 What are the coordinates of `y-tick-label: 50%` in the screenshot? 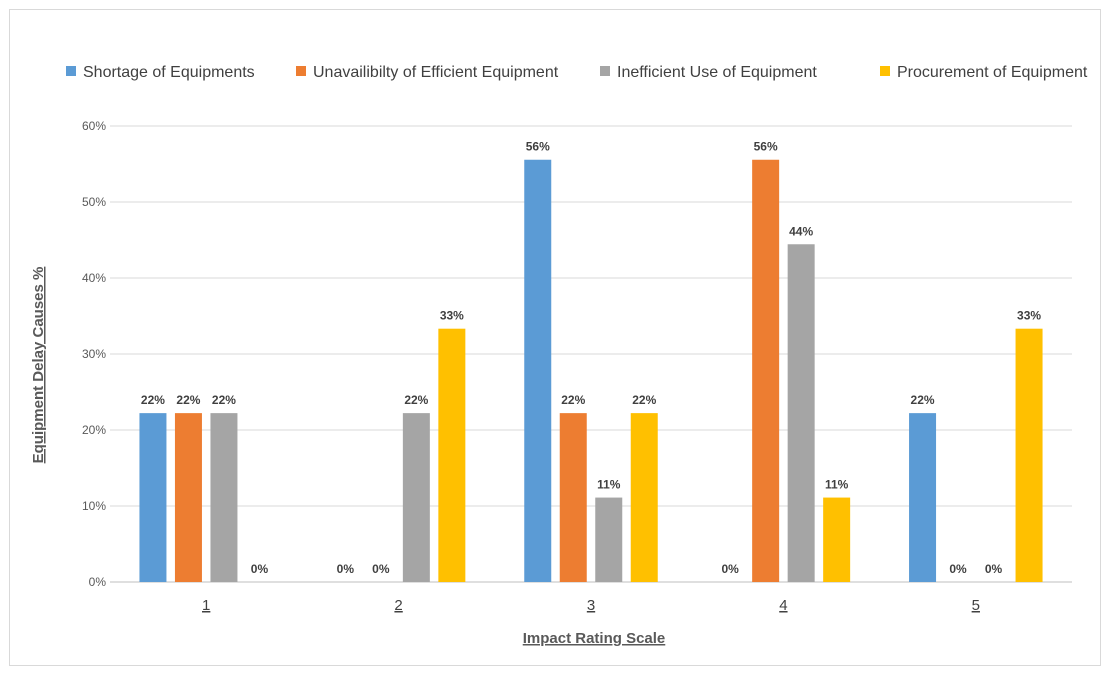 It's located at (94, 202).